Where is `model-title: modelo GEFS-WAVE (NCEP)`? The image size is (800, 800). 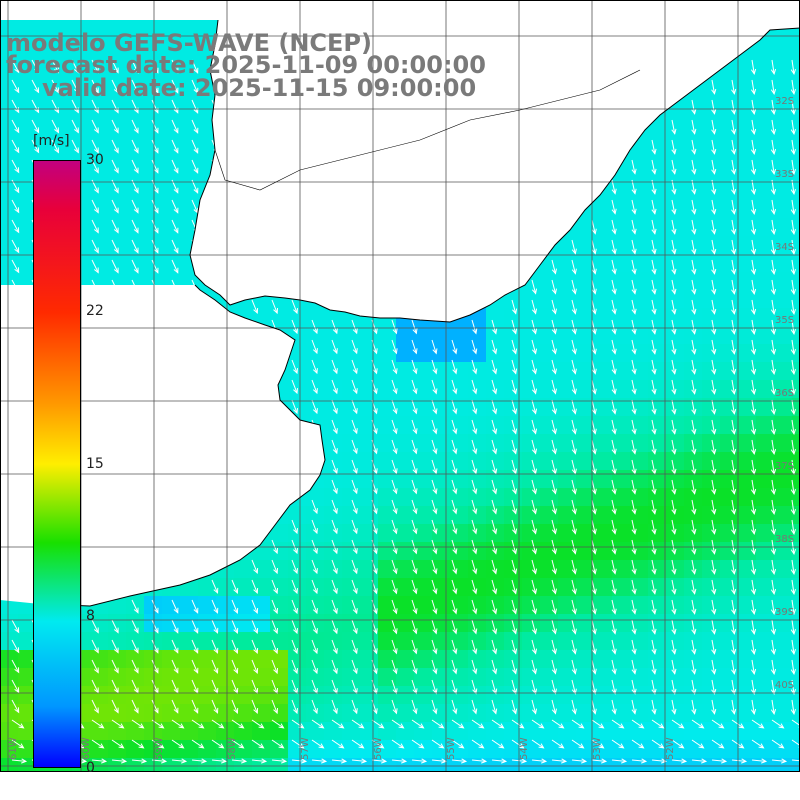
model-title: modelo GEFS-WAVE (NCEP) is located at coordinates (189, 43).